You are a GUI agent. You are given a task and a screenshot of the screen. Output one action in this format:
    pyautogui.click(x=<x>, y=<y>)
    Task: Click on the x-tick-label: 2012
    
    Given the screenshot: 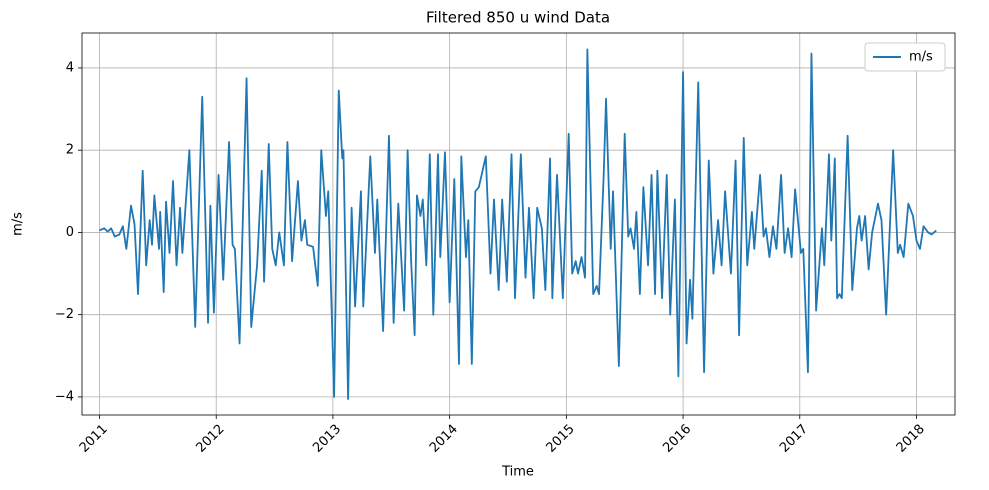 What is the action you would take?
    pyautogui.click(x=211, y=439)
    